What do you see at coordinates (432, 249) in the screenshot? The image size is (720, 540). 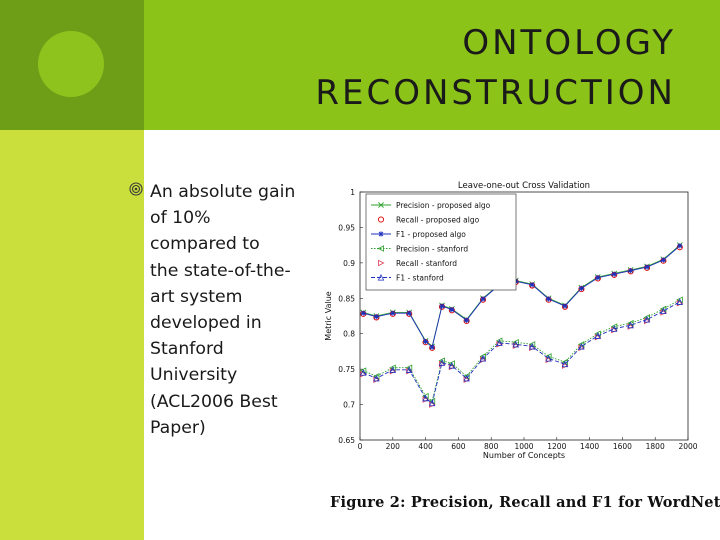 I see `legend-label: Precision - stanford` at bounding box center [432, 249].